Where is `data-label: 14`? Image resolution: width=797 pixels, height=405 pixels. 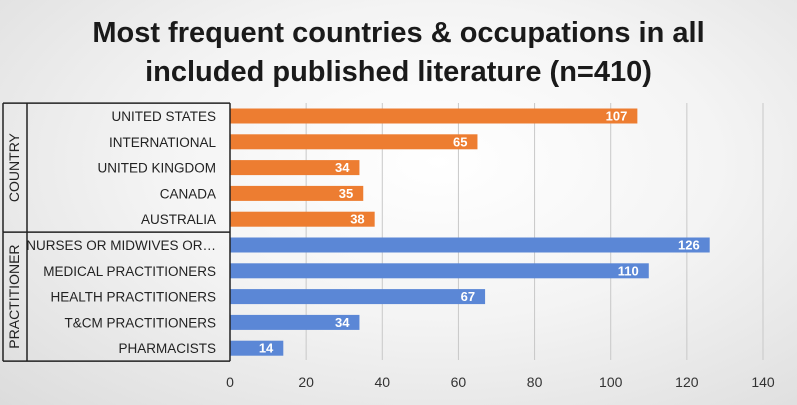 data-label: 14 is located at coordinates (266, 348).